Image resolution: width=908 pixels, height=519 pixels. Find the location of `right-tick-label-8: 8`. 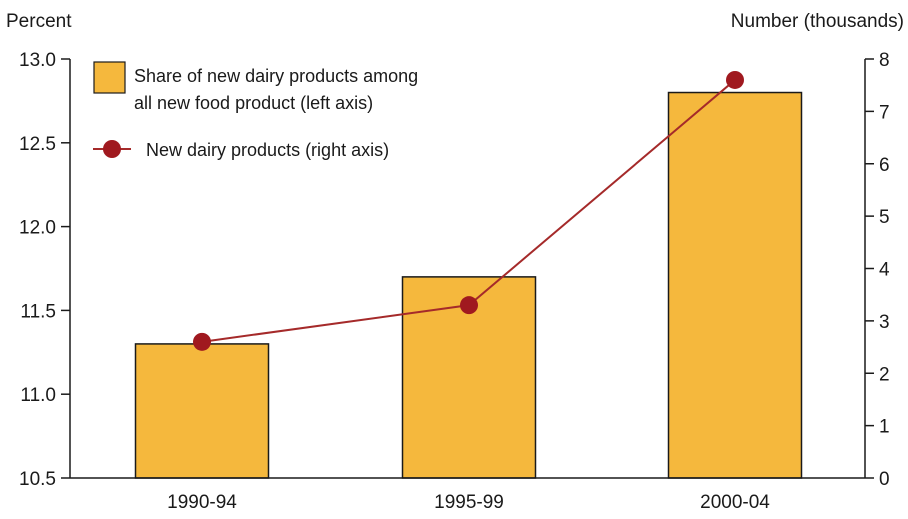

right-tick-label-8: 8 is located at coordinates (884, 60).